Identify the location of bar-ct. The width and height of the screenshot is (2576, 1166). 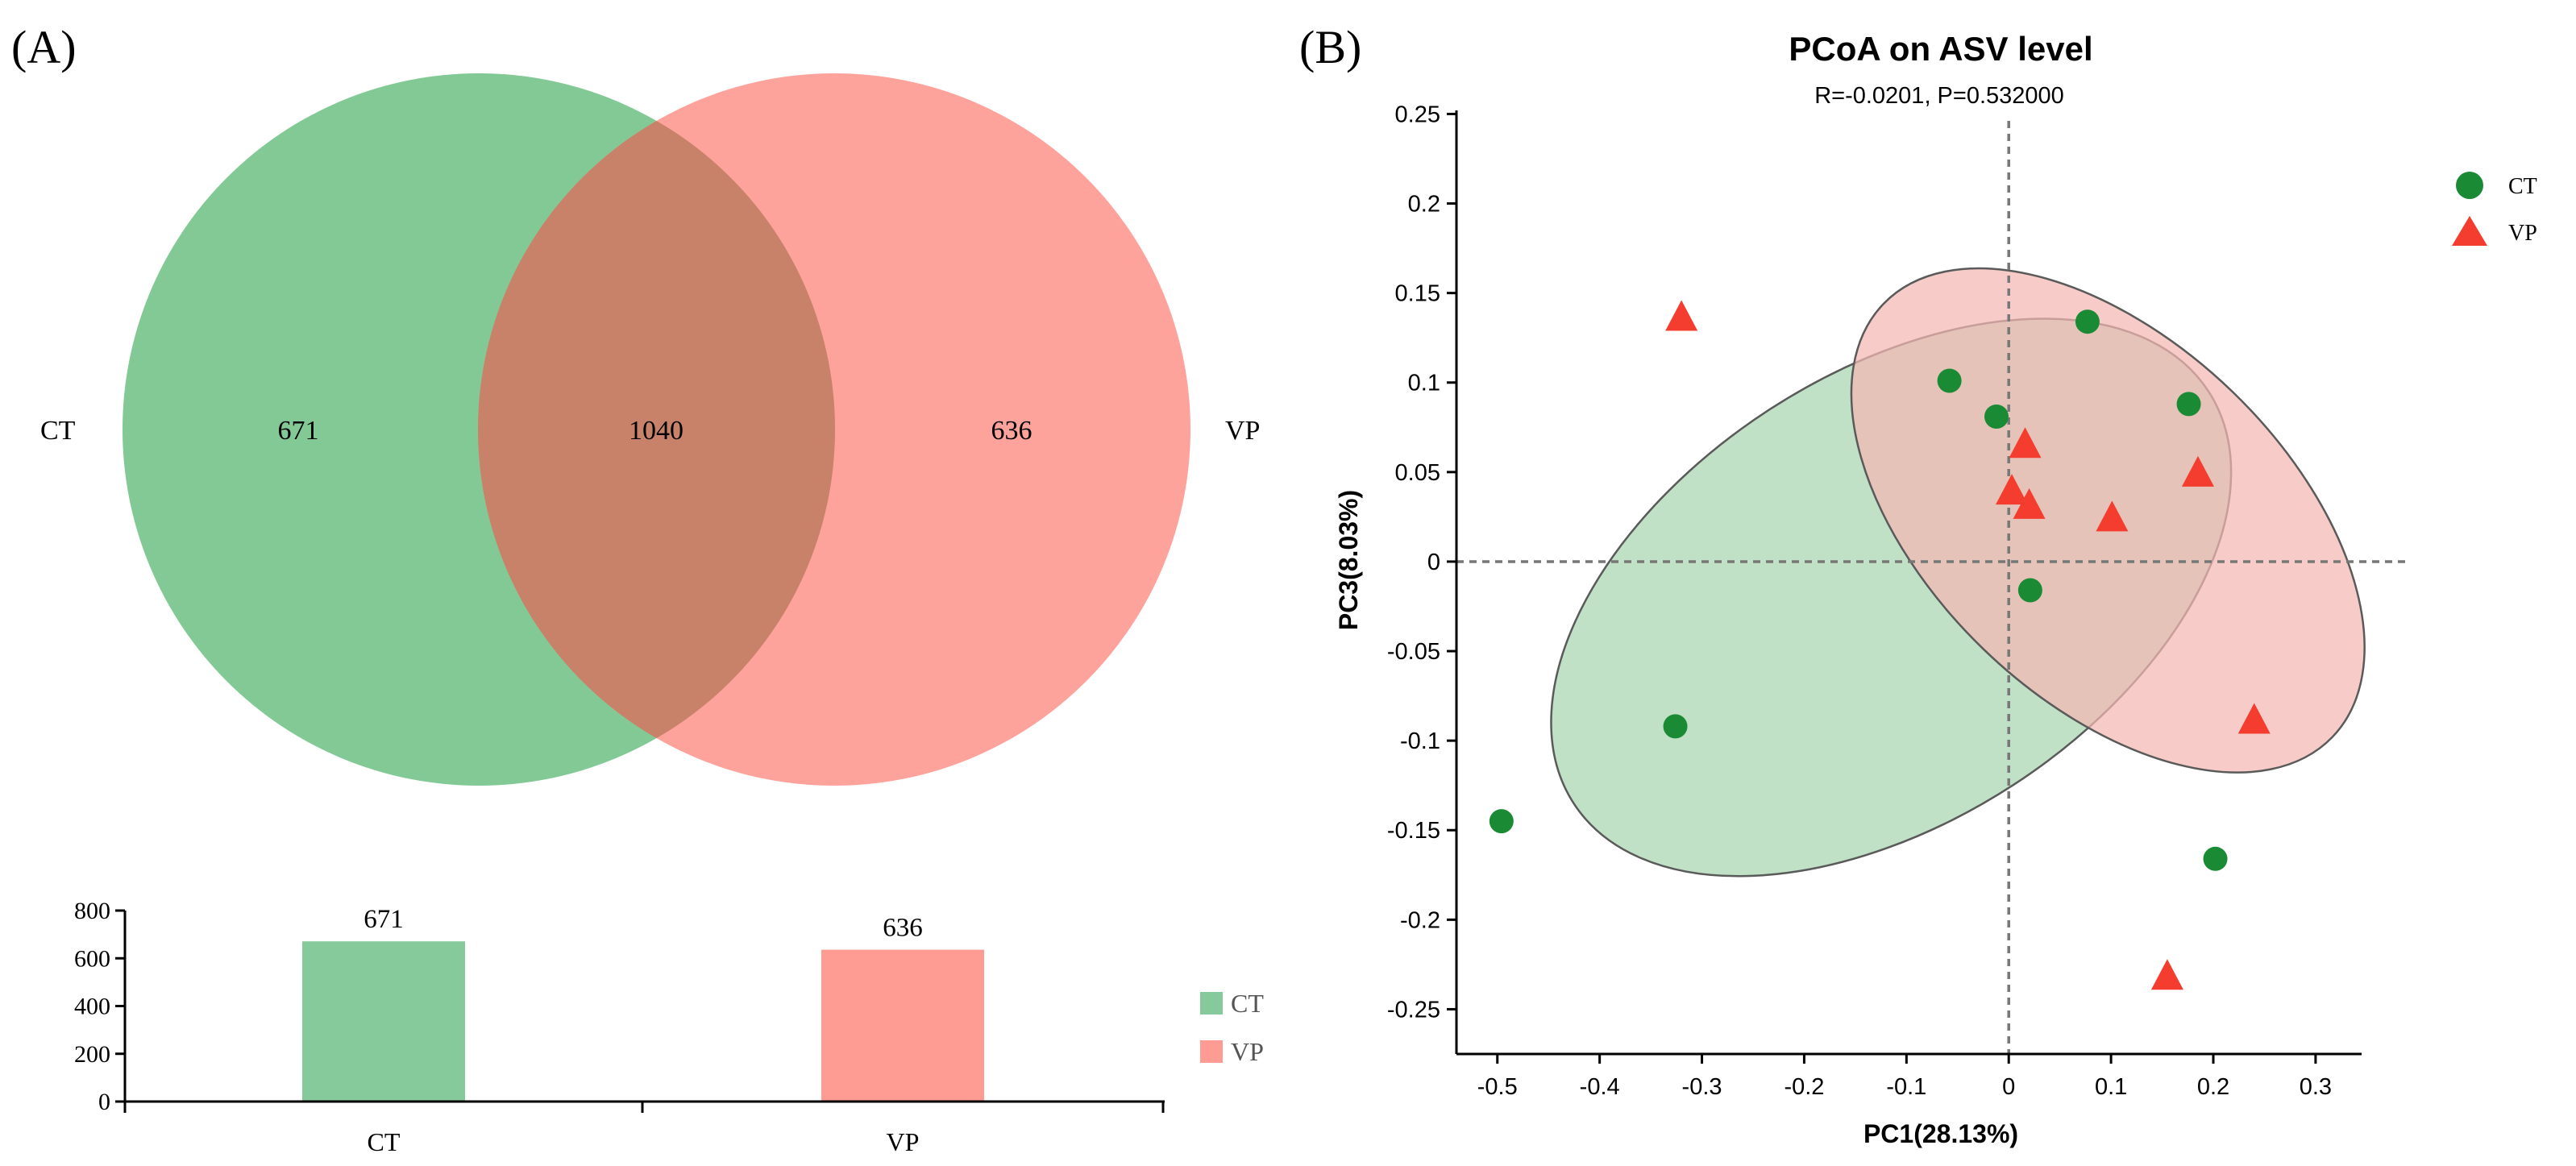
(383, 1021).